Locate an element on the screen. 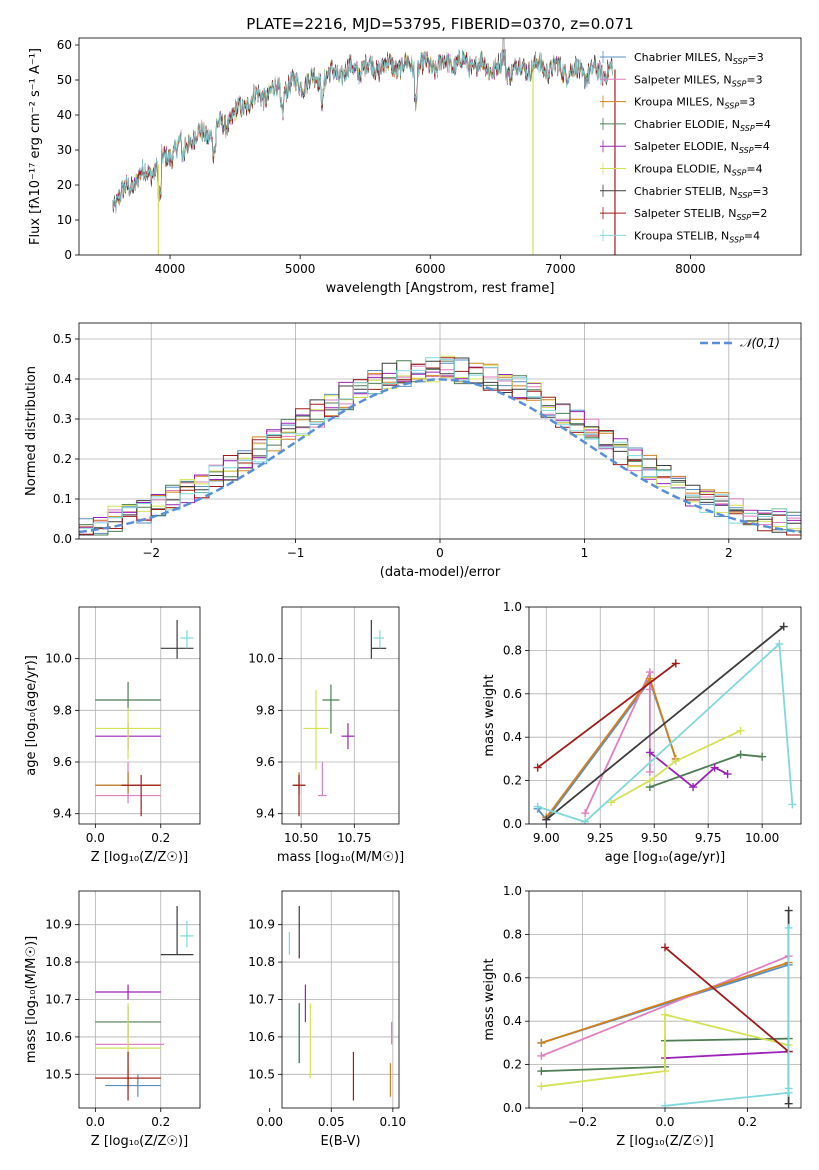 Image resolution: width=819 pixels, height=1170 pixels. legend-model-name: Salpeter MILES, is located at coordinates (678, 79).